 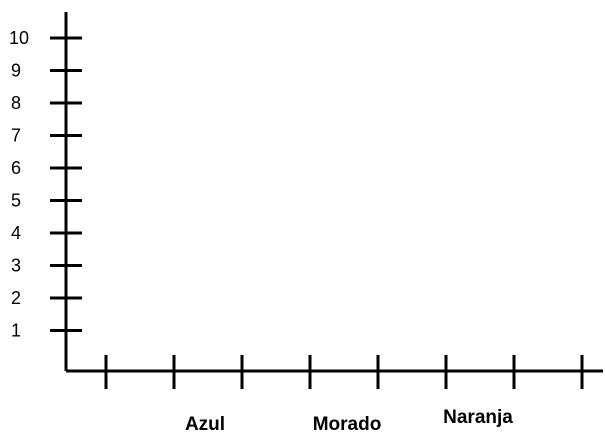 What do you see at coordinates (16, 298) in the screenshot?
I see `y-tick-label: 2` at bounding box center [16, 298].